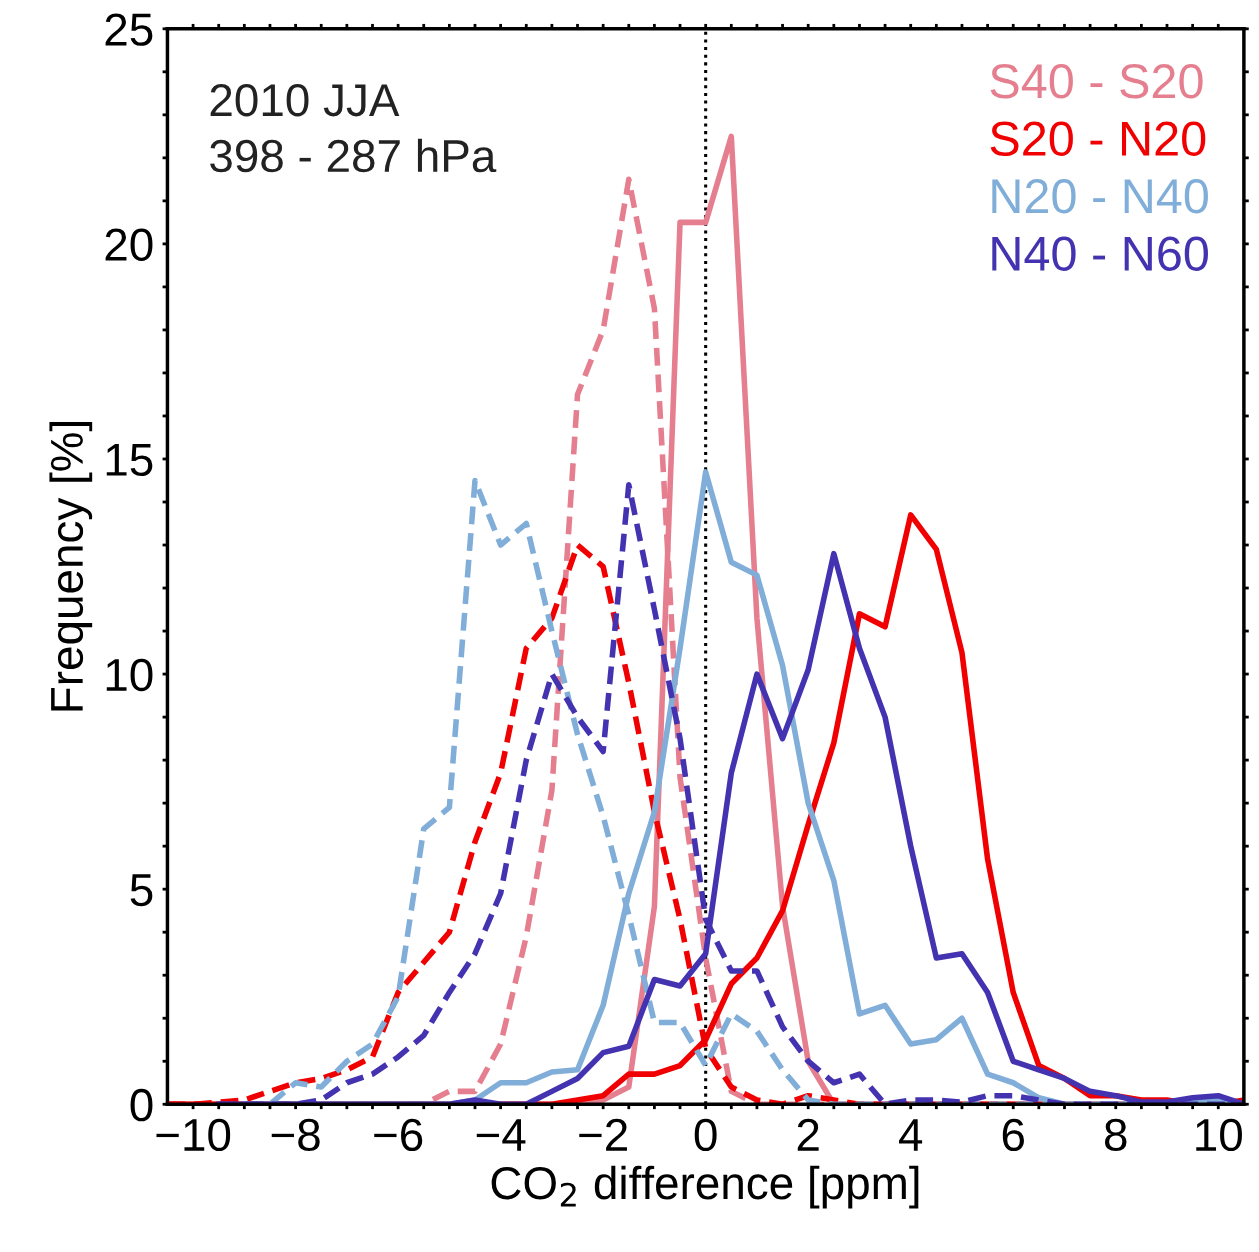 The image size is (1259, 1252). Describe the element at coordinates (71, 566) in the screenshot. I see `y-axis-title: Frequency [%]` at that location.